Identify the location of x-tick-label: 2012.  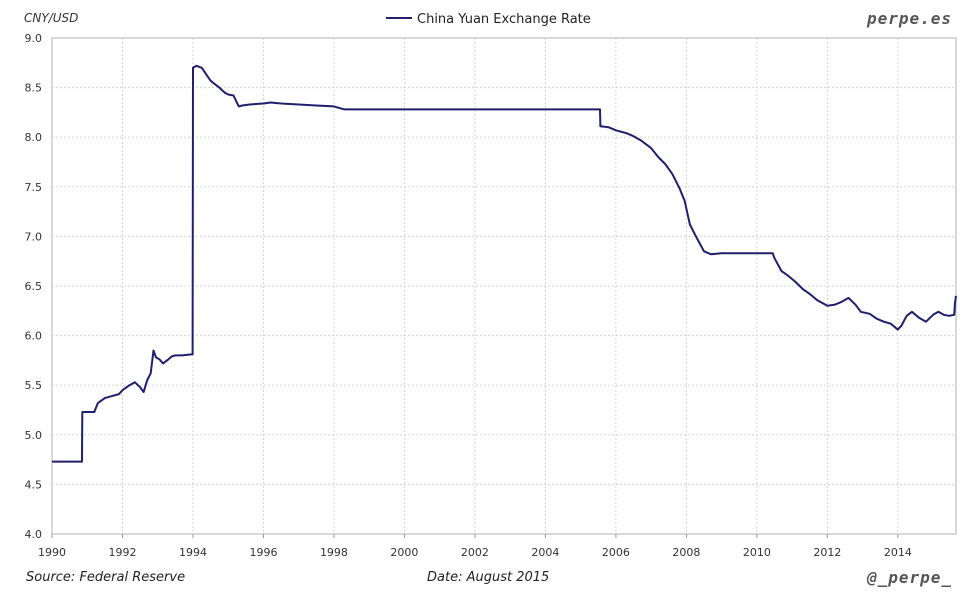
(827, 552).